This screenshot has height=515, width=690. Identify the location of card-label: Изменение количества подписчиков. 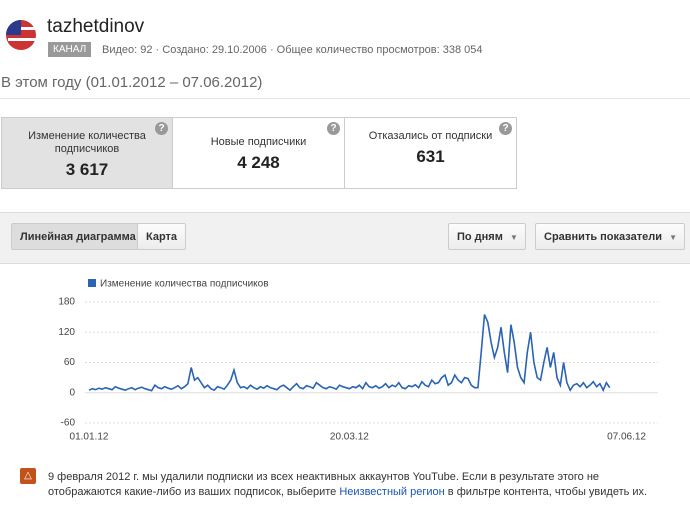
(87, 142).